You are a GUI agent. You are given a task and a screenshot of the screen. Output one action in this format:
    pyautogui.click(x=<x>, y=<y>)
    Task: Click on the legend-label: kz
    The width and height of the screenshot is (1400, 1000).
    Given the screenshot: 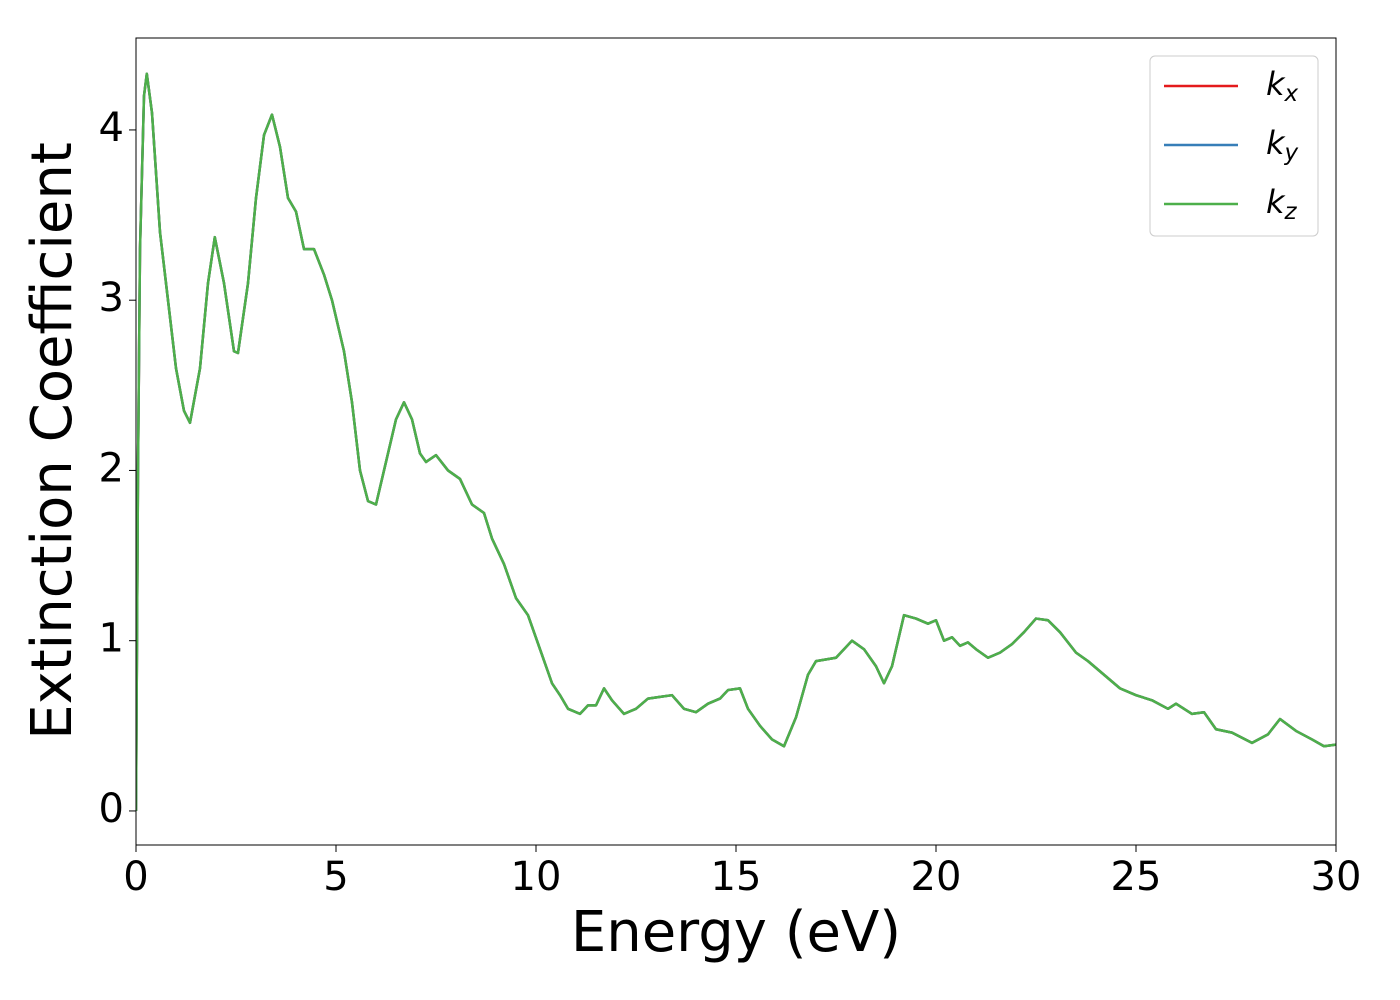 What is the action you would take?
    pyautogui.click(x=1282, y=204)
    